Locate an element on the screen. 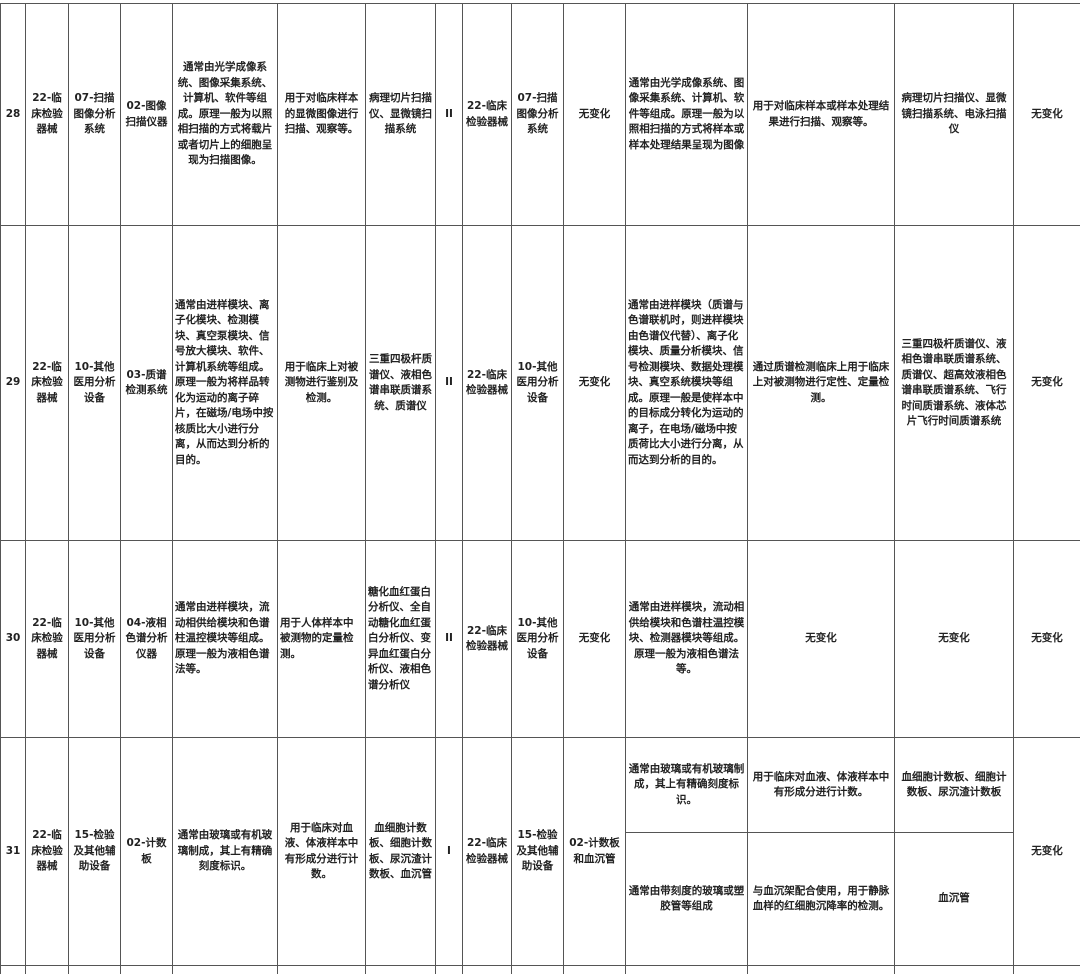 The width and height of the screenshot is (1080, 974). intended-use-cell: 用于人体样本中被测物的定量检测。 is located at coordinates (322, 639).